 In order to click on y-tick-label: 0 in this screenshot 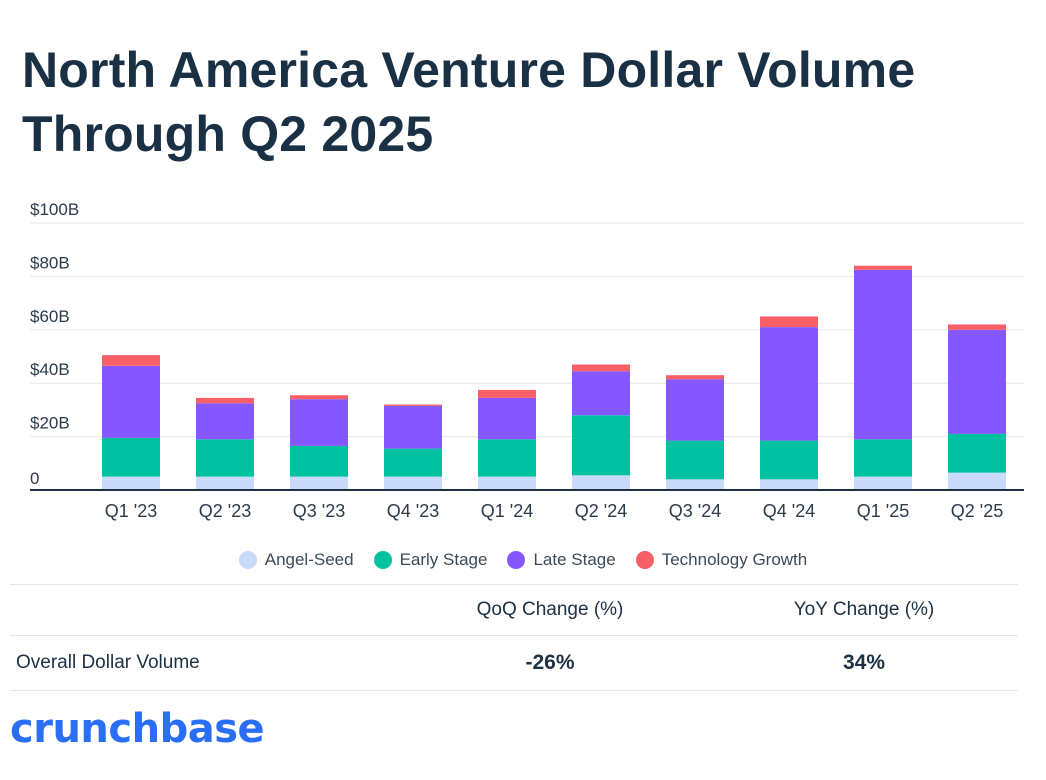, I will do `click(34, 478)`.